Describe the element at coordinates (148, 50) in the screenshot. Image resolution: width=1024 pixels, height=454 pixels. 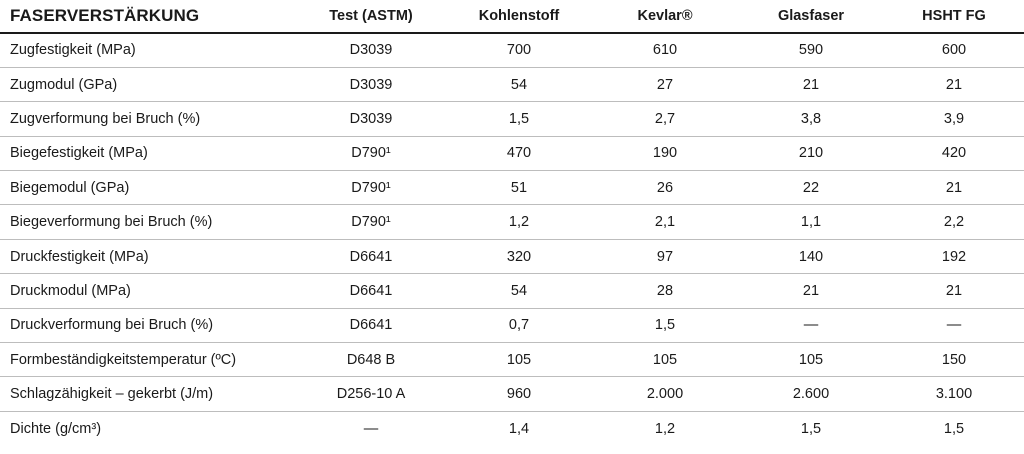
I see `property-cell: Zugfestigkeit (MPa)` at that location.